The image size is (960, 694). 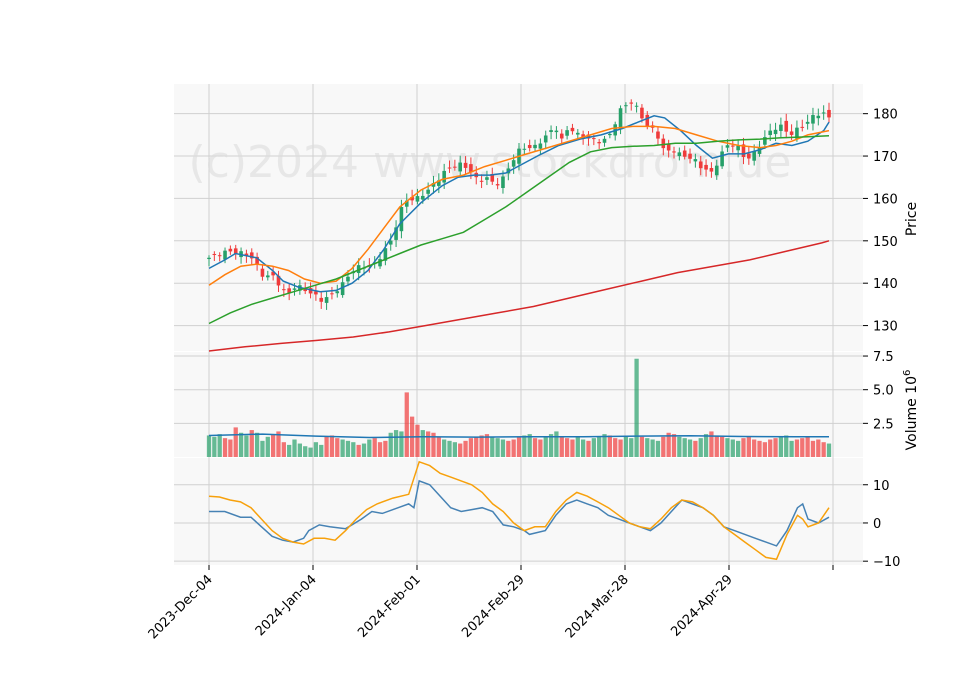 I want to click on price-y-tick-label: 140, so click(x=885, y=284).